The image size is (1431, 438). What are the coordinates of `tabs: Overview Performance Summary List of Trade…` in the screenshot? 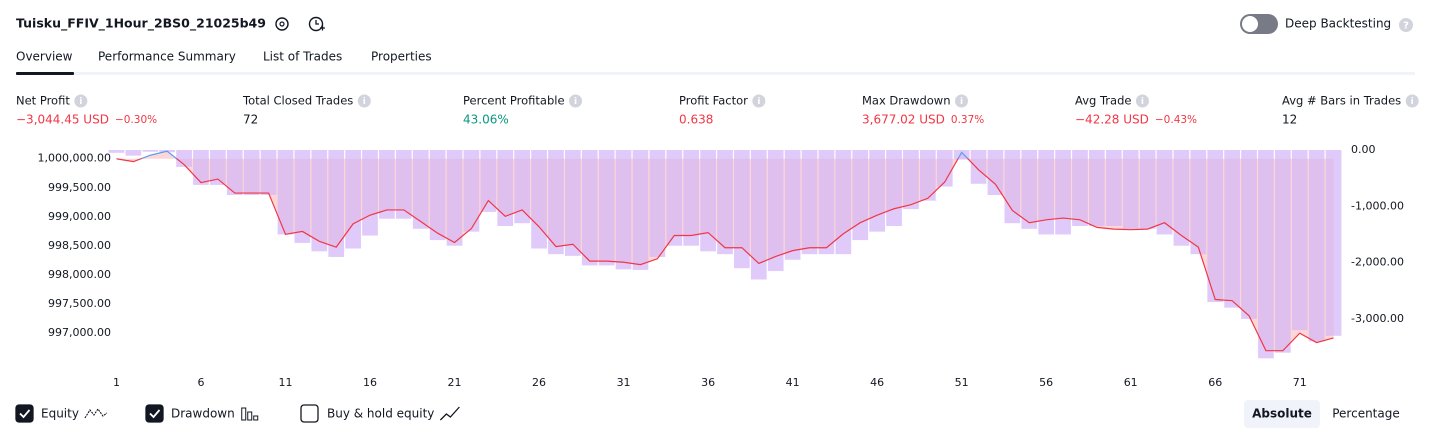 It's located at (224, 57).